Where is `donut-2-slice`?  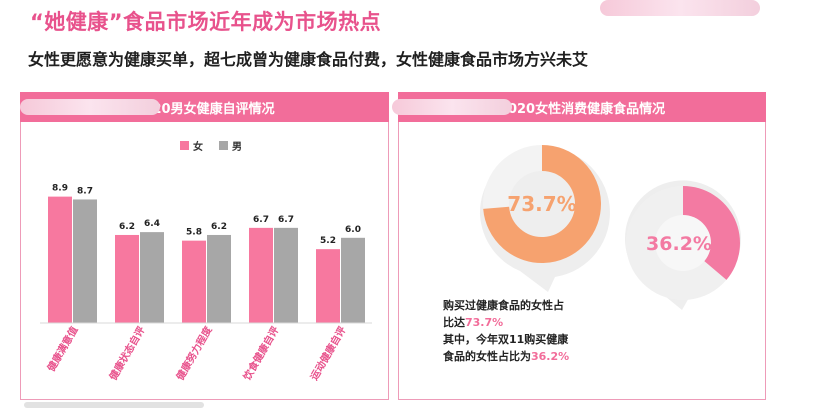 donut-2-slice is located at coordinates (712, 233).